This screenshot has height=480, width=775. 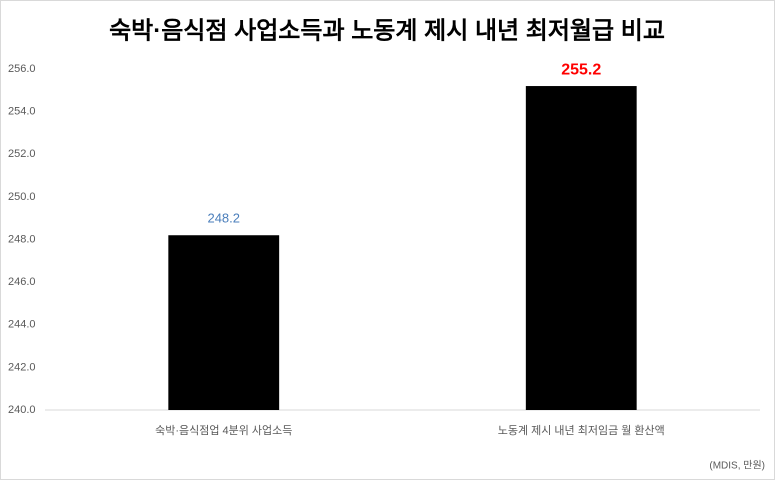 I want to click on value-label: 255.2, so click(x=581, y=69).